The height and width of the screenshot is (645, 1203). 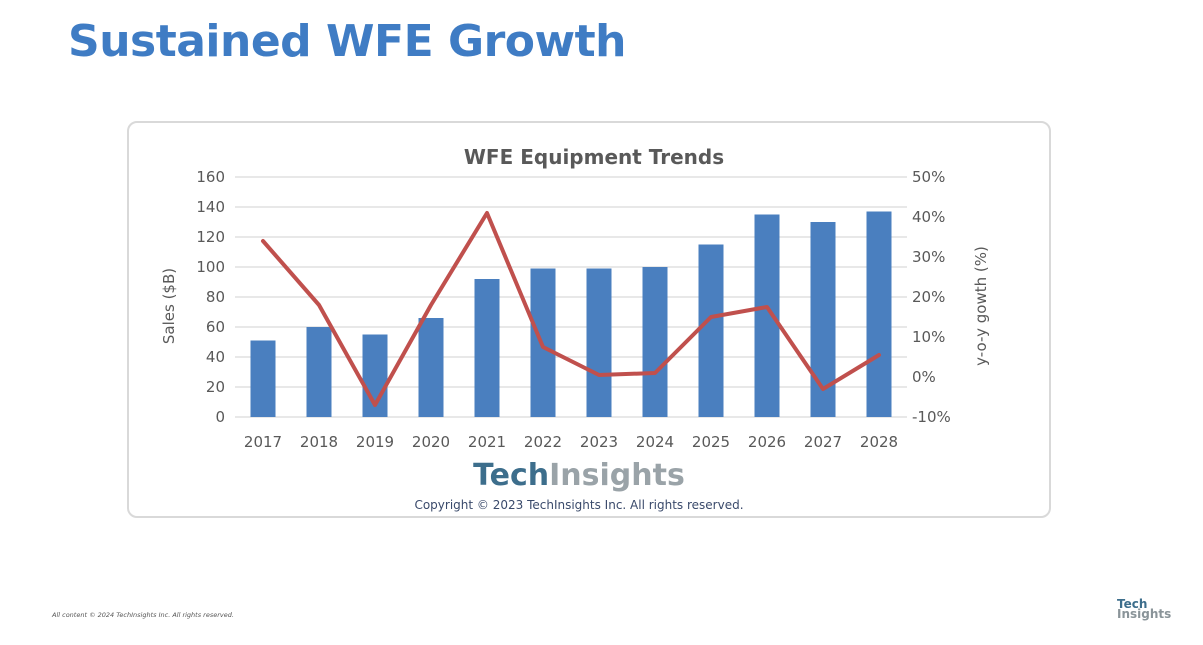 I want to click on x-tick-label: 2021, so click(x=487, y=442).